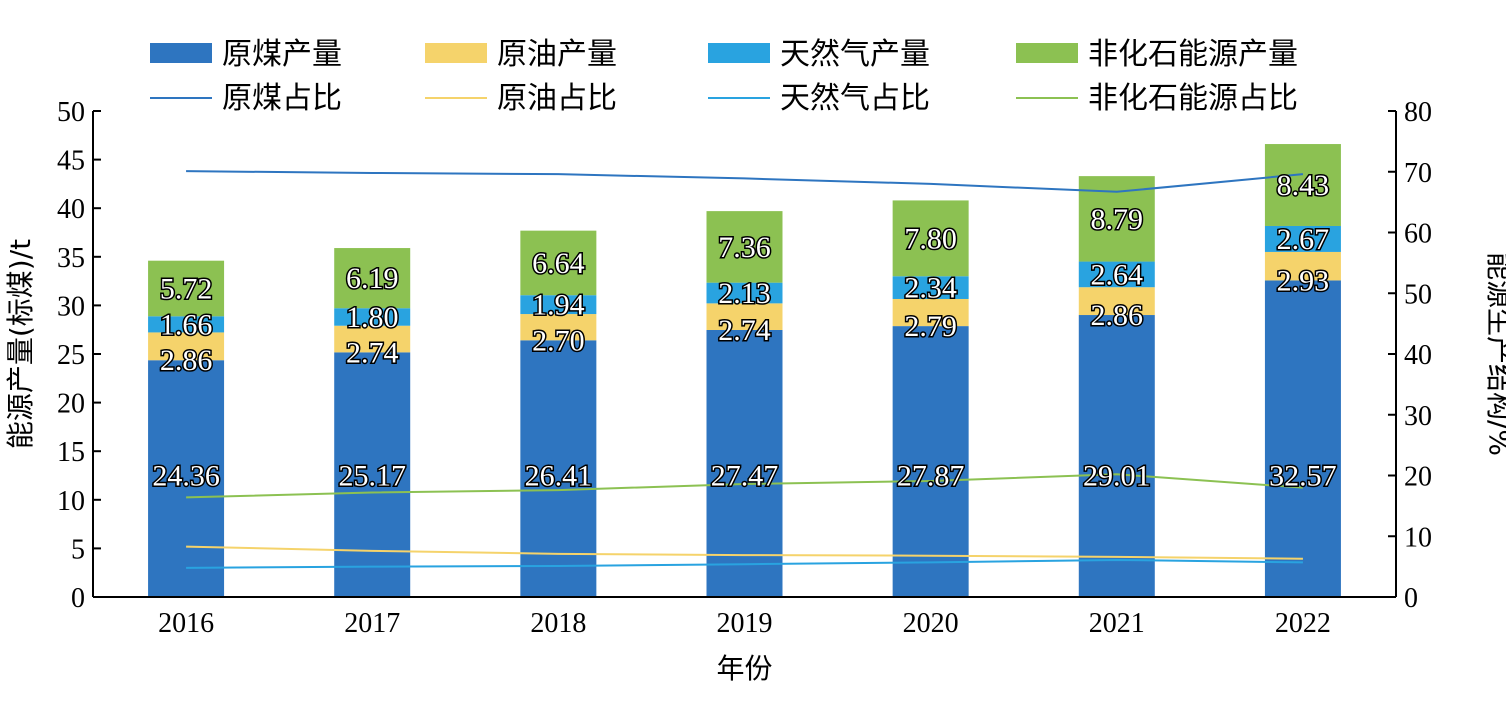 Image resolution: width=1506 pixels, height=715 pixels. What do you see at coordinates (1418, 477) in the screenshot?
I see `right-tick-label: 20` at bounding box center [1418, 477].